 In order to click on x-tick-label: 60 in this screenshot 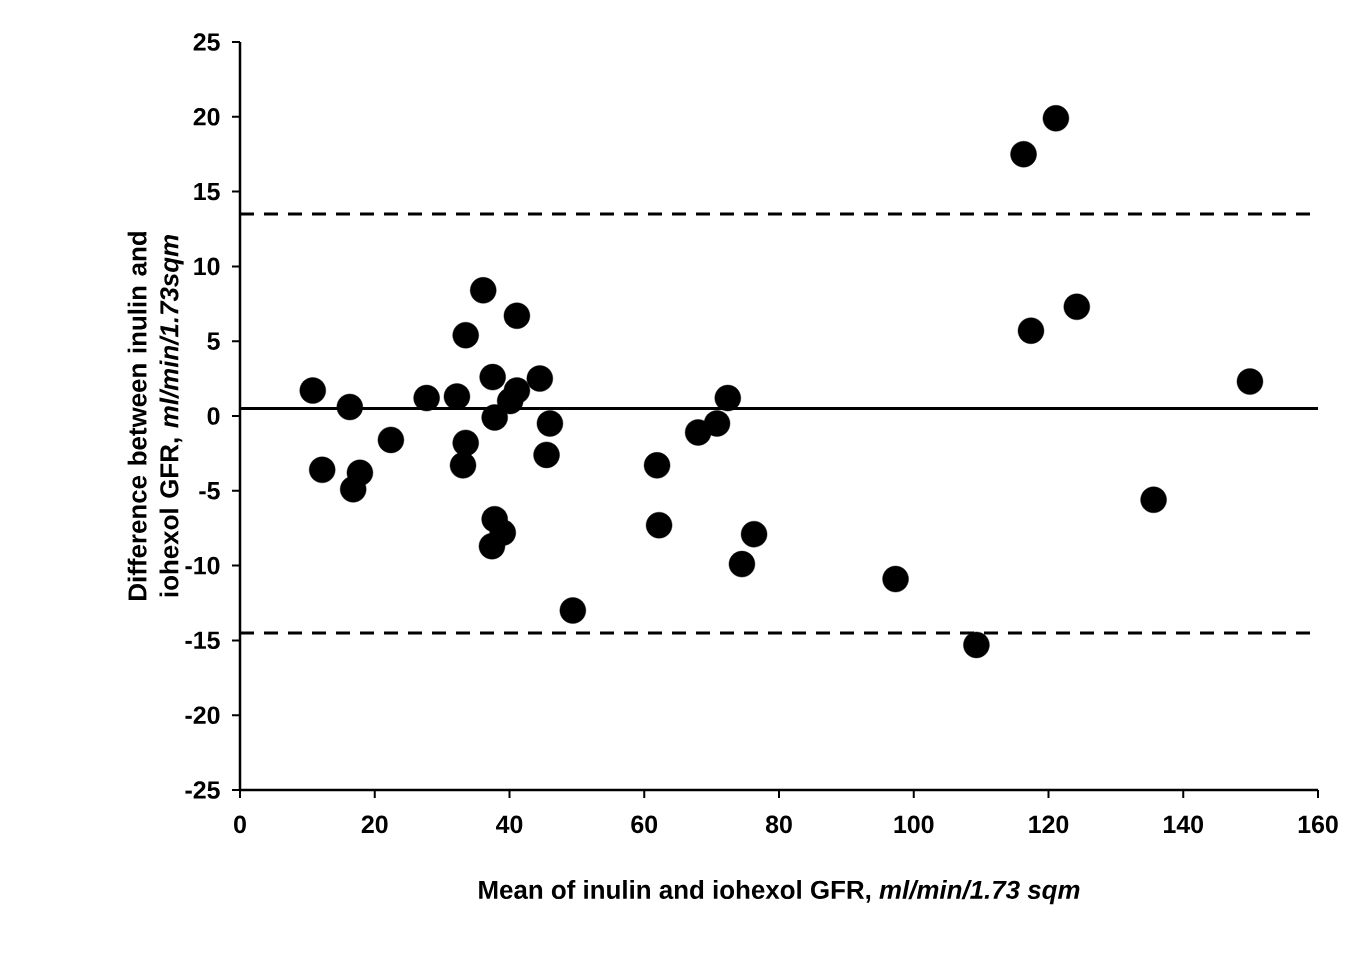, I will do `click(644, 824)`.